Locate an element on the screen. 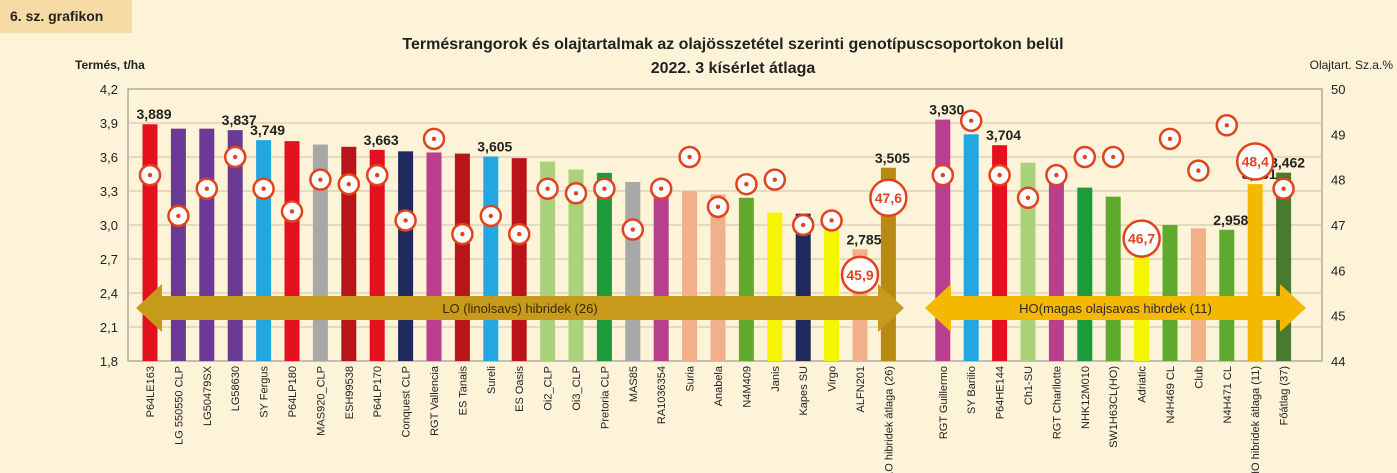 Image resolution: width=1397 pixels, height=473 pixels. bar-Anabela is located at coordinates (718, 277).